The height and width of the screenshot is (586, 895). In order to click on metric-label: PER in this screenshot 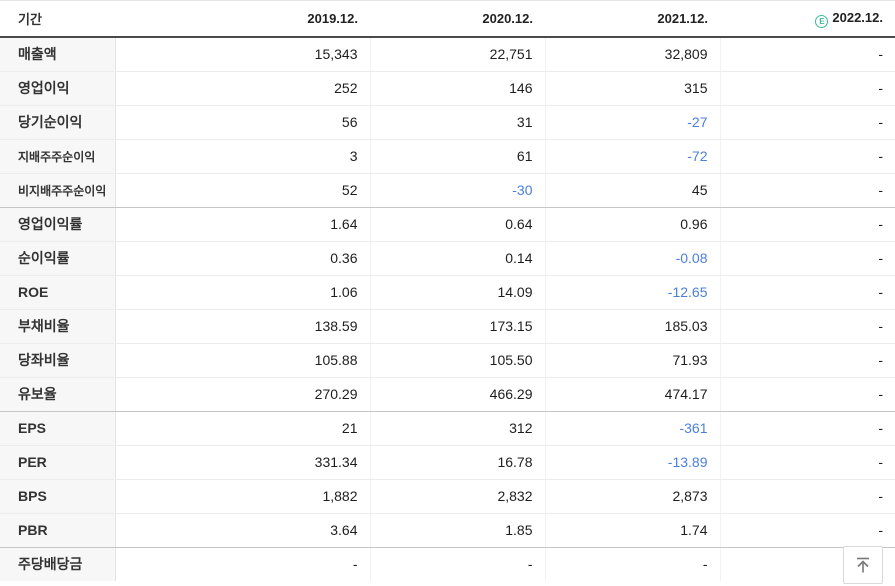, I will do `click(57, 462)`.